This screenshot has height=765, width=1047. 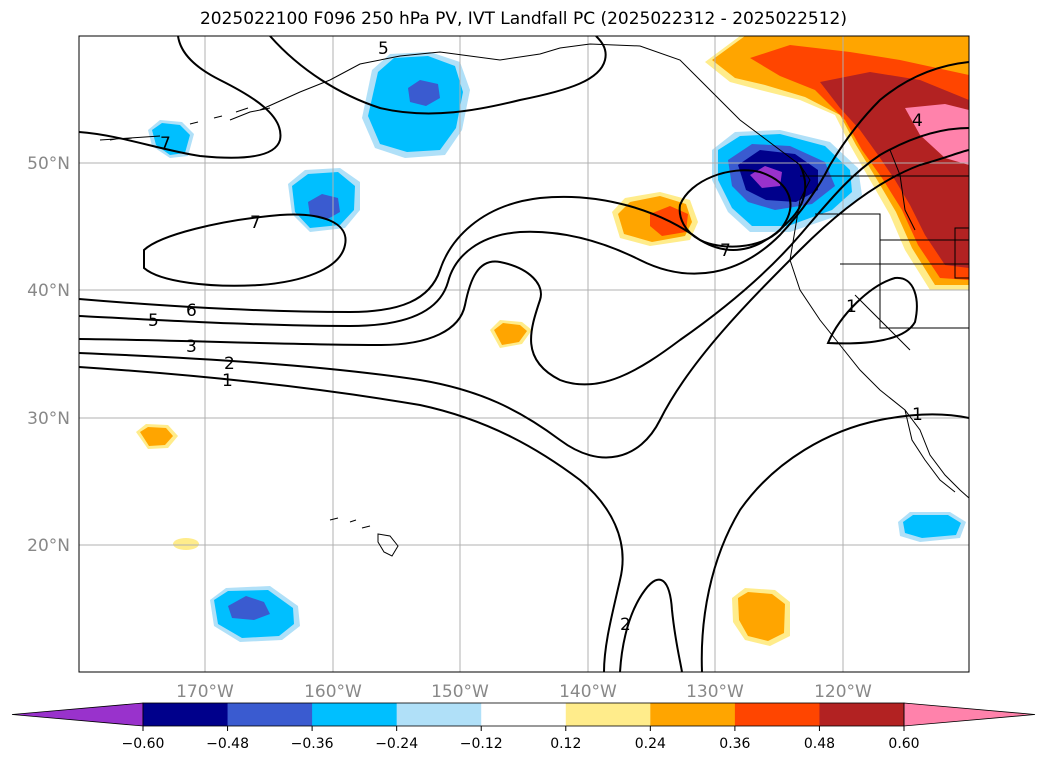 I want to click on contour-label-1-california: 1, so click(x=851, y=307).